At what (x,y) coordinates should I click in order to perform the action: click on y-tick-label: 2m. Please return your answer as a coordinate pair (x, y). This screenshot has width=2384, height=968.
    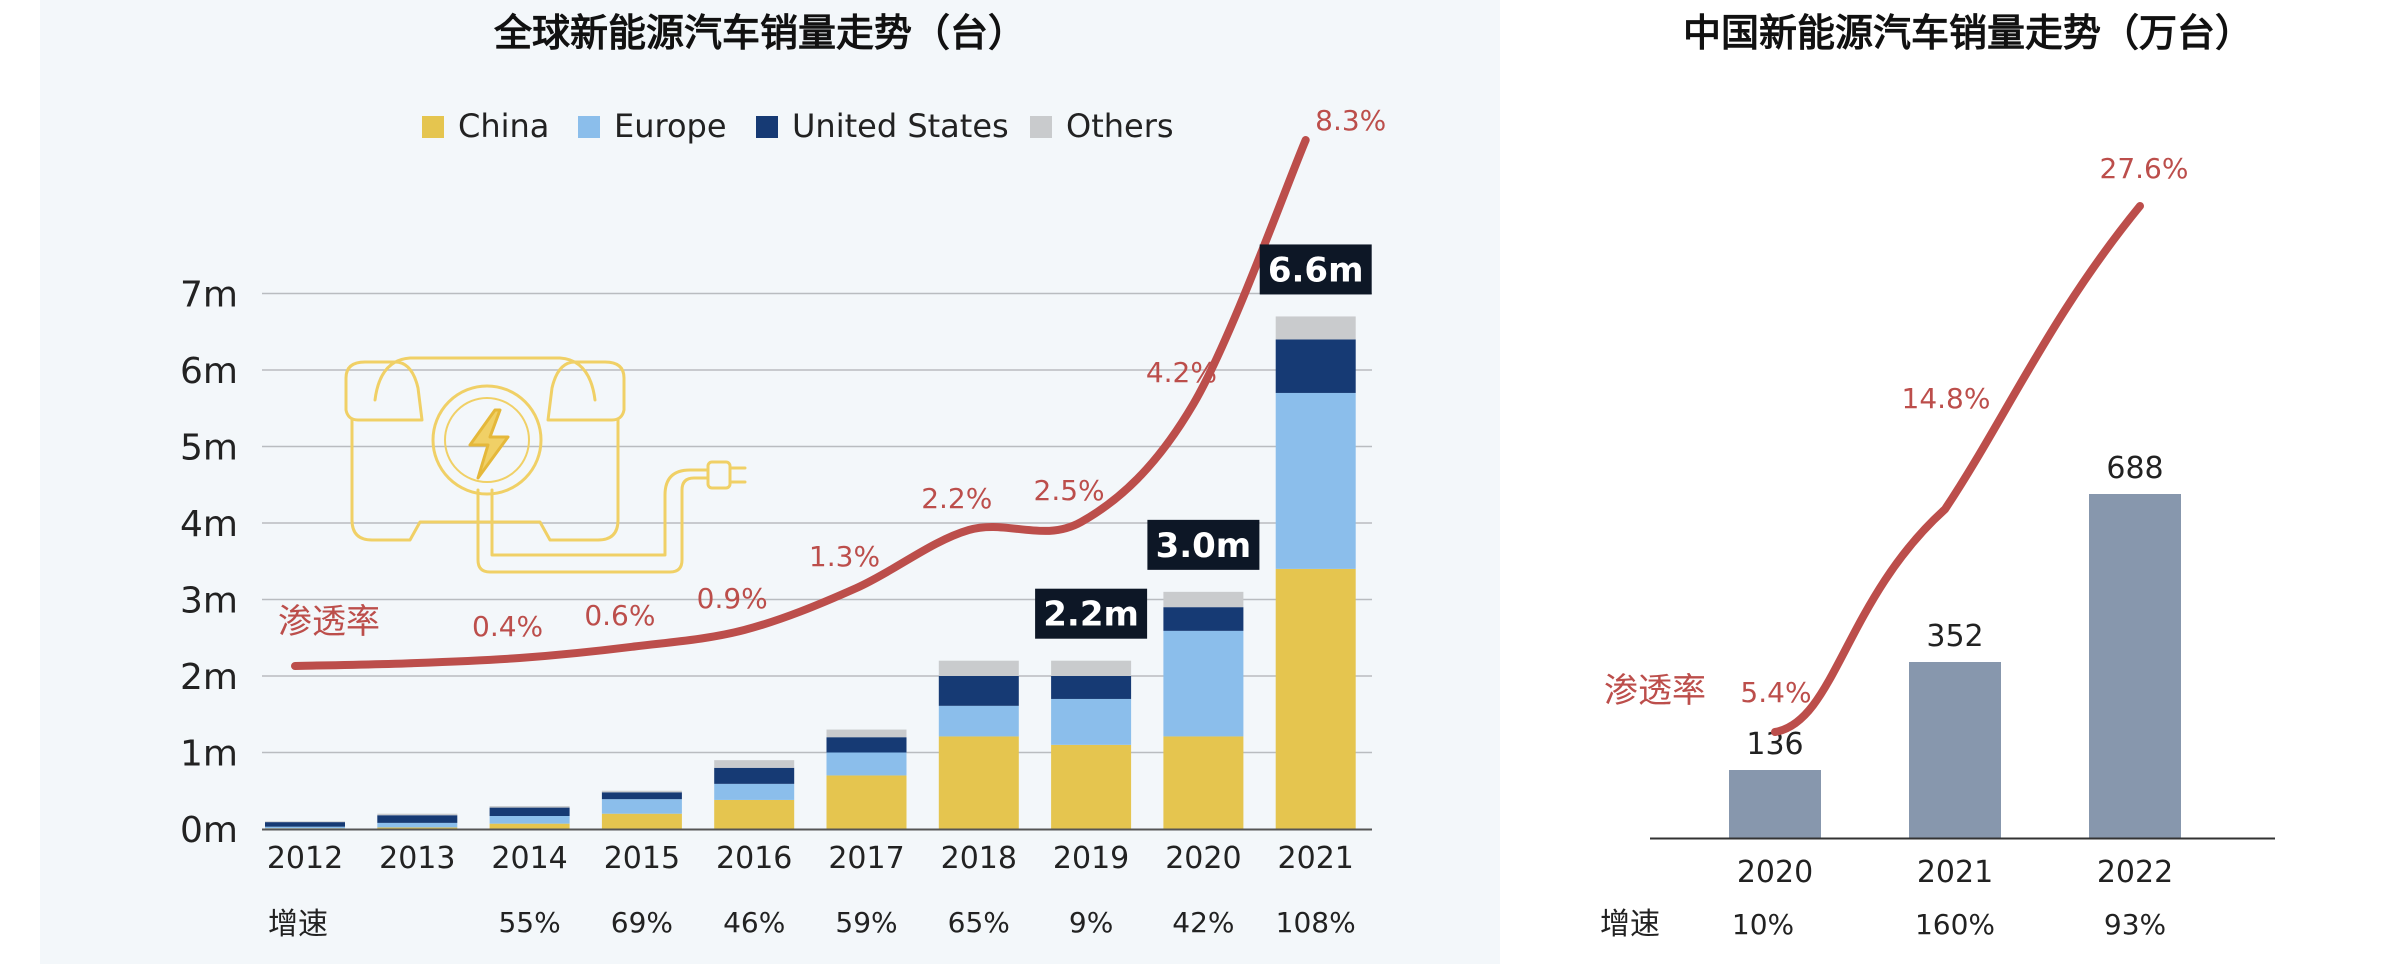
    Looking at the image, I should click on (209, 677).